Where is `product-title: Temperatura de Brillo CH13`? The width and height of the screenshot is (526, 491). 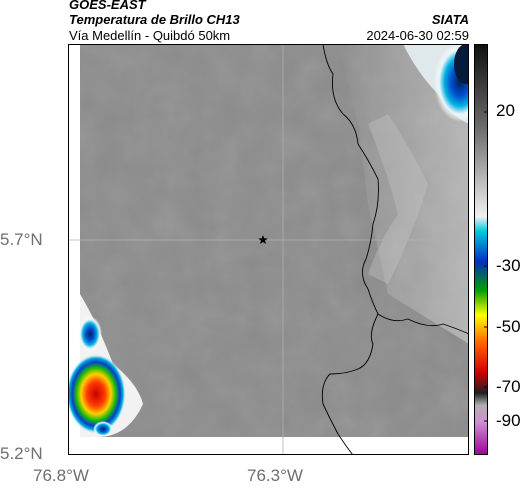
product-title: Temperatura de Brillo CH13 is located at coordinates (154, 19).